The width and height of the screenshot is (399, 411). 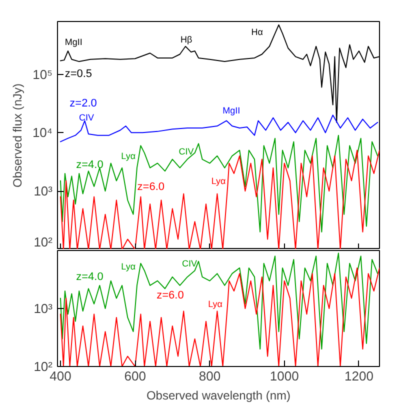 I want to click on y-tick-label: 10², so click(x=44, y=242).